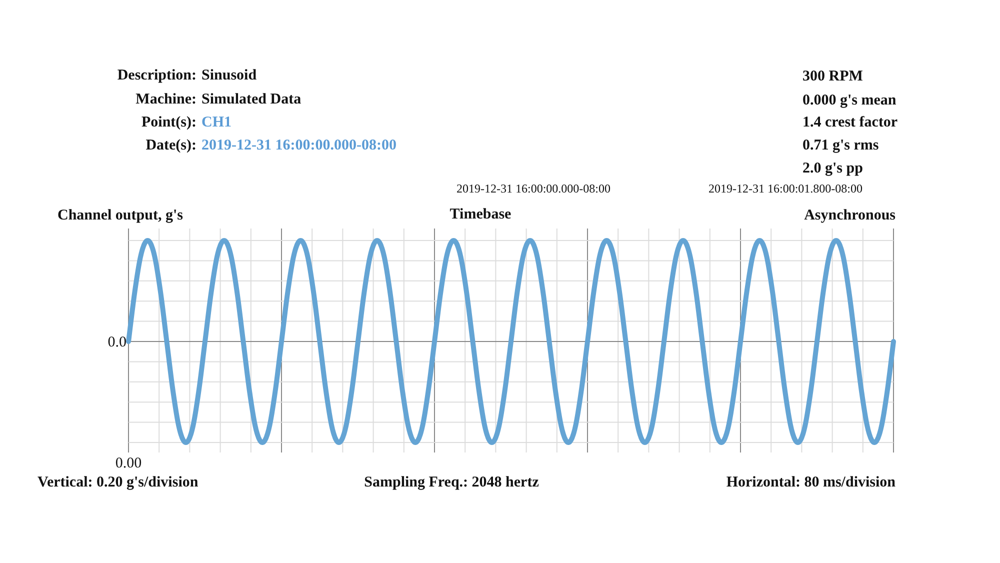 The image size is (1000, 563). What do you see at coordinates (811, 482) in the screenshot?
I see `text: Horizontal: 80 ms/division` at bounding box center [811, 482].